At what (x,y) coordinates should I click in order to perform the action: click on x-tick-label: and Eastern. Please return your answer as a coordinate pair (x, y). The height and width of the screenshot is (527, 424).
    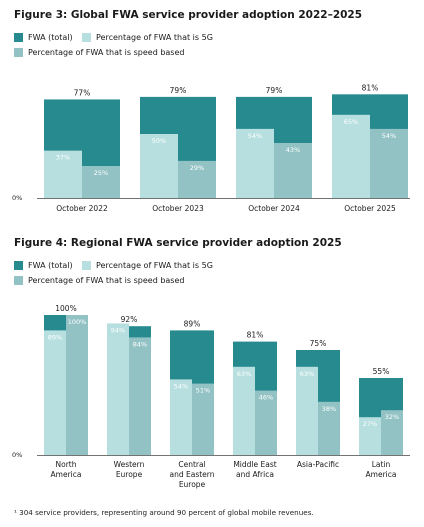
    Looking at the image, I should click on (192, 474).